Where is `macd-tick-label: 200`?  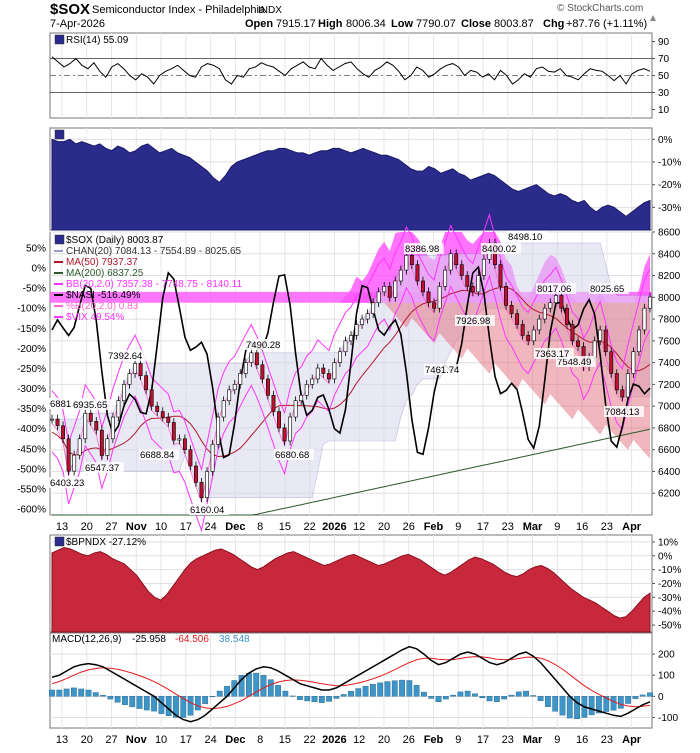 macd-tick-label: 200 is located at coordinates (666, 655).